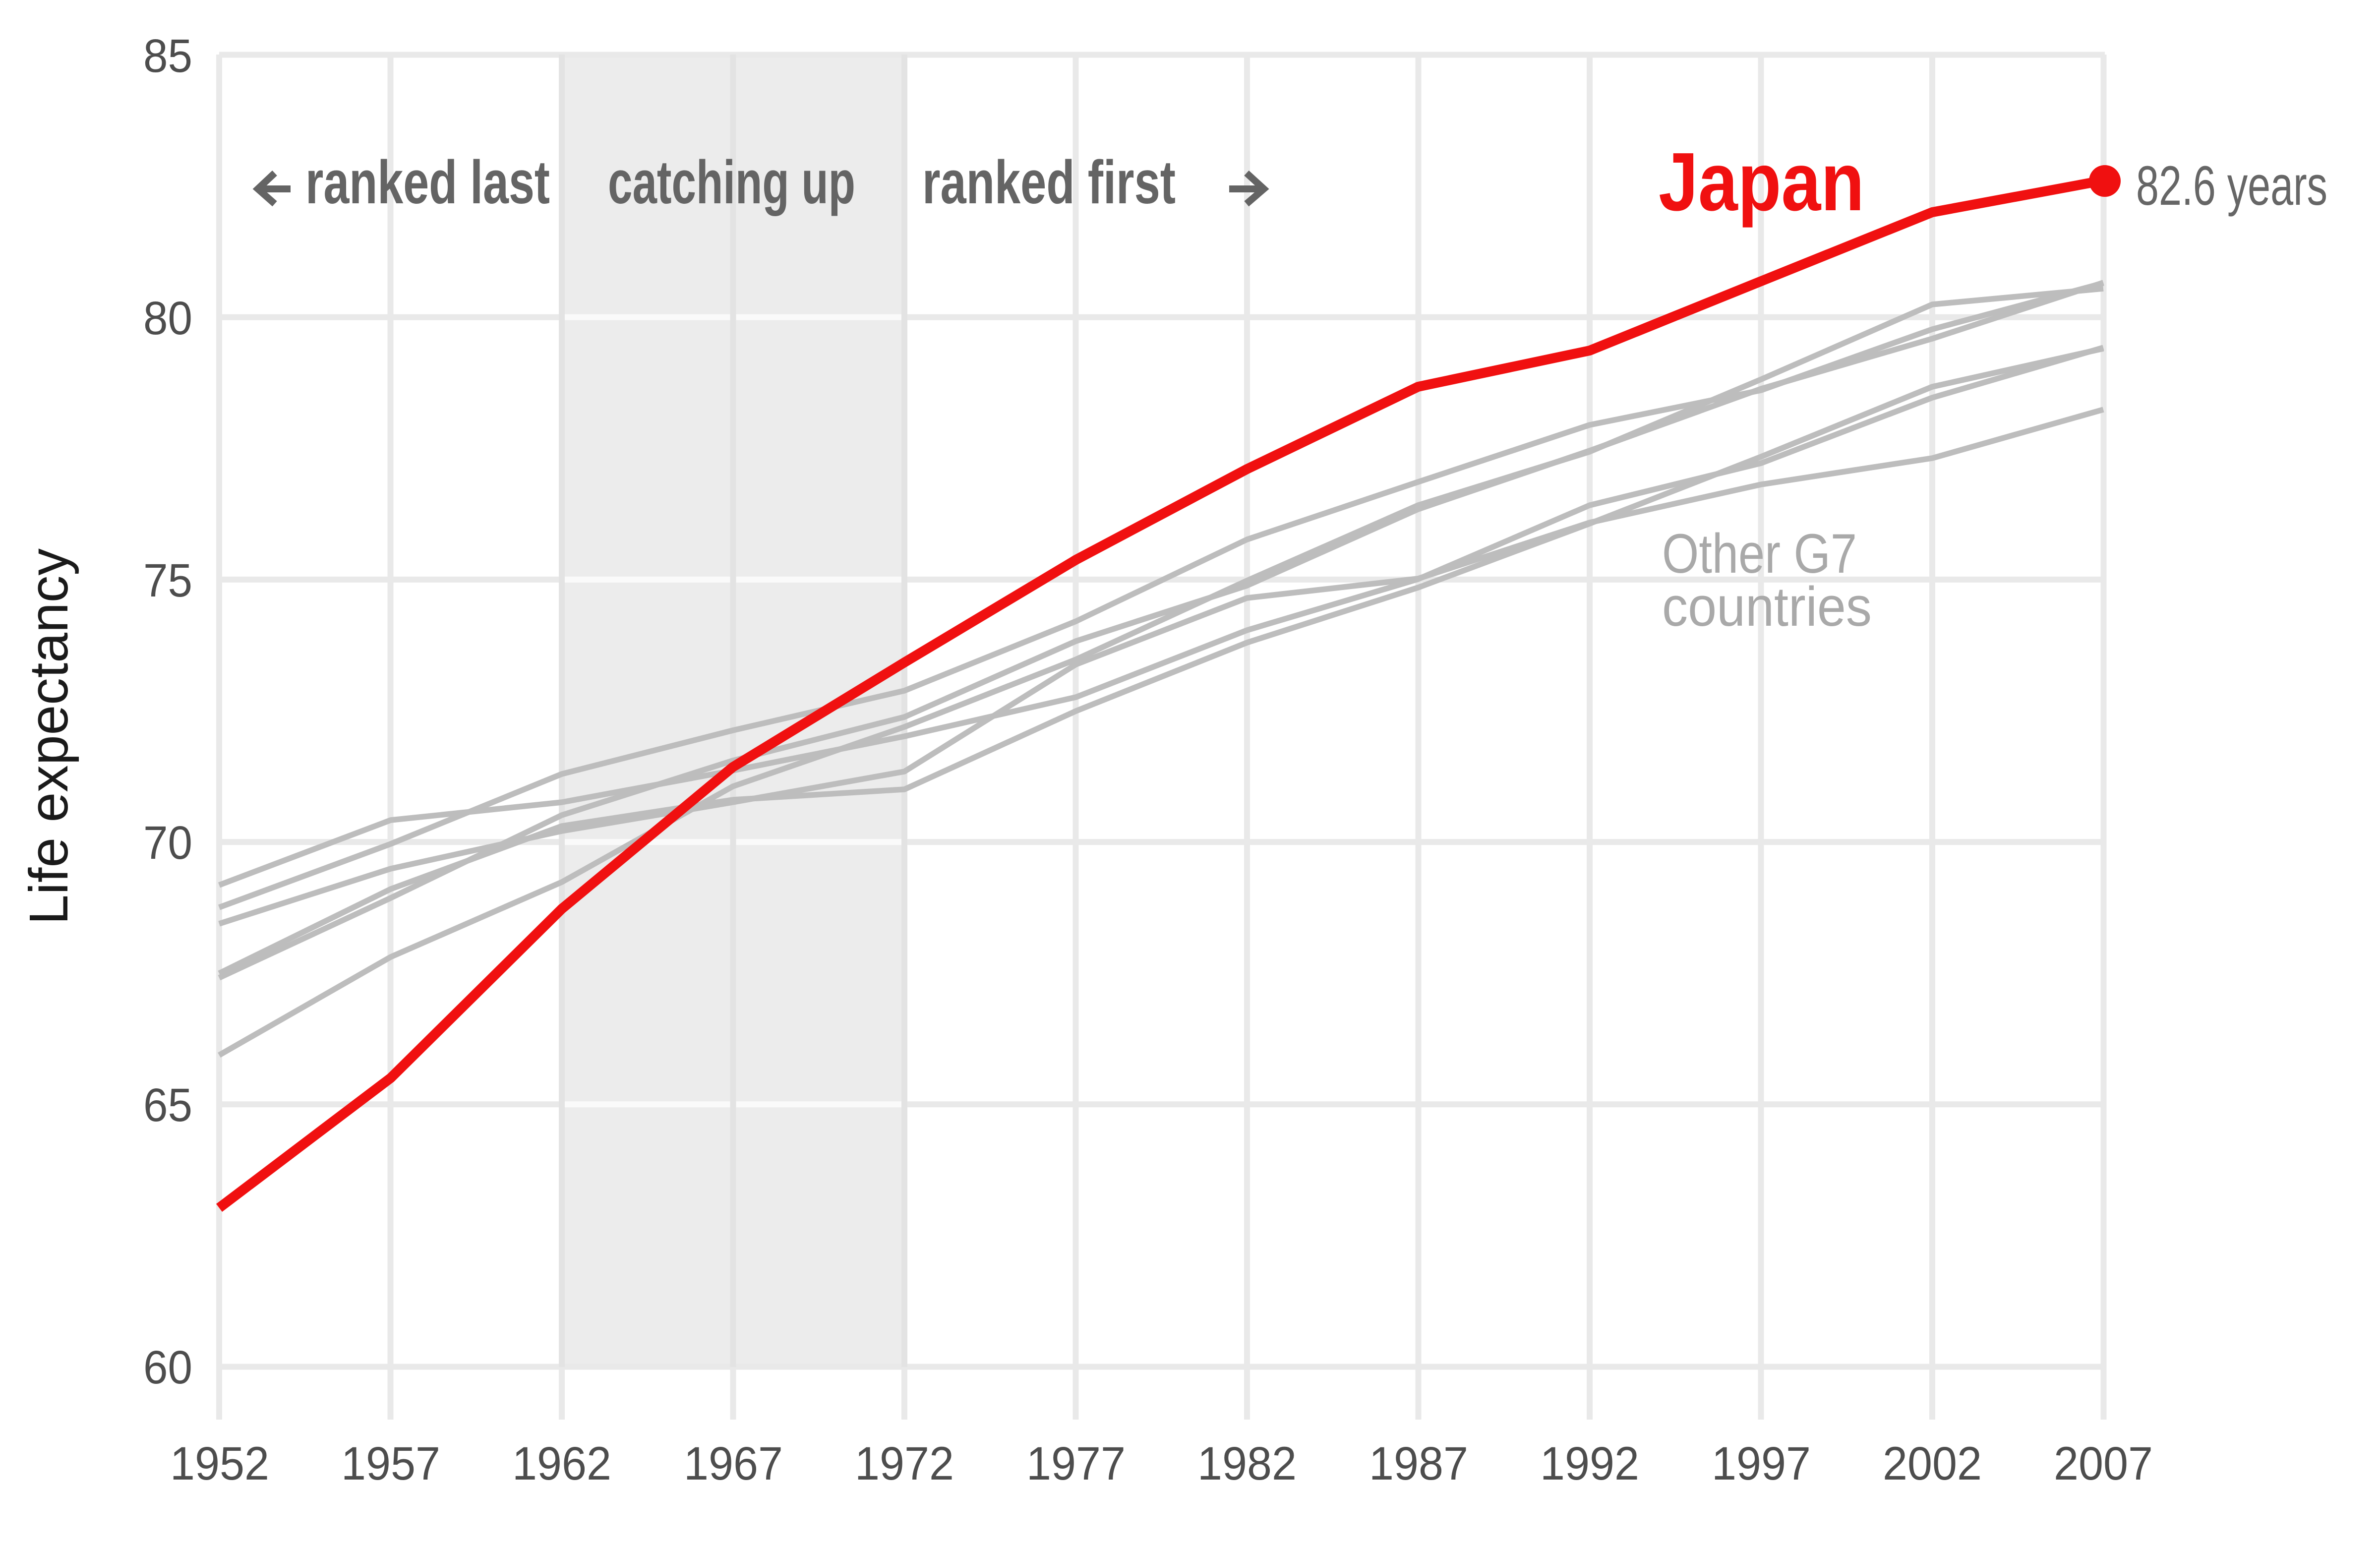  What do you see at coordinates (167, 318) in the screenshot?
I see `svg-text: 80` at bounding box center [167, 318].